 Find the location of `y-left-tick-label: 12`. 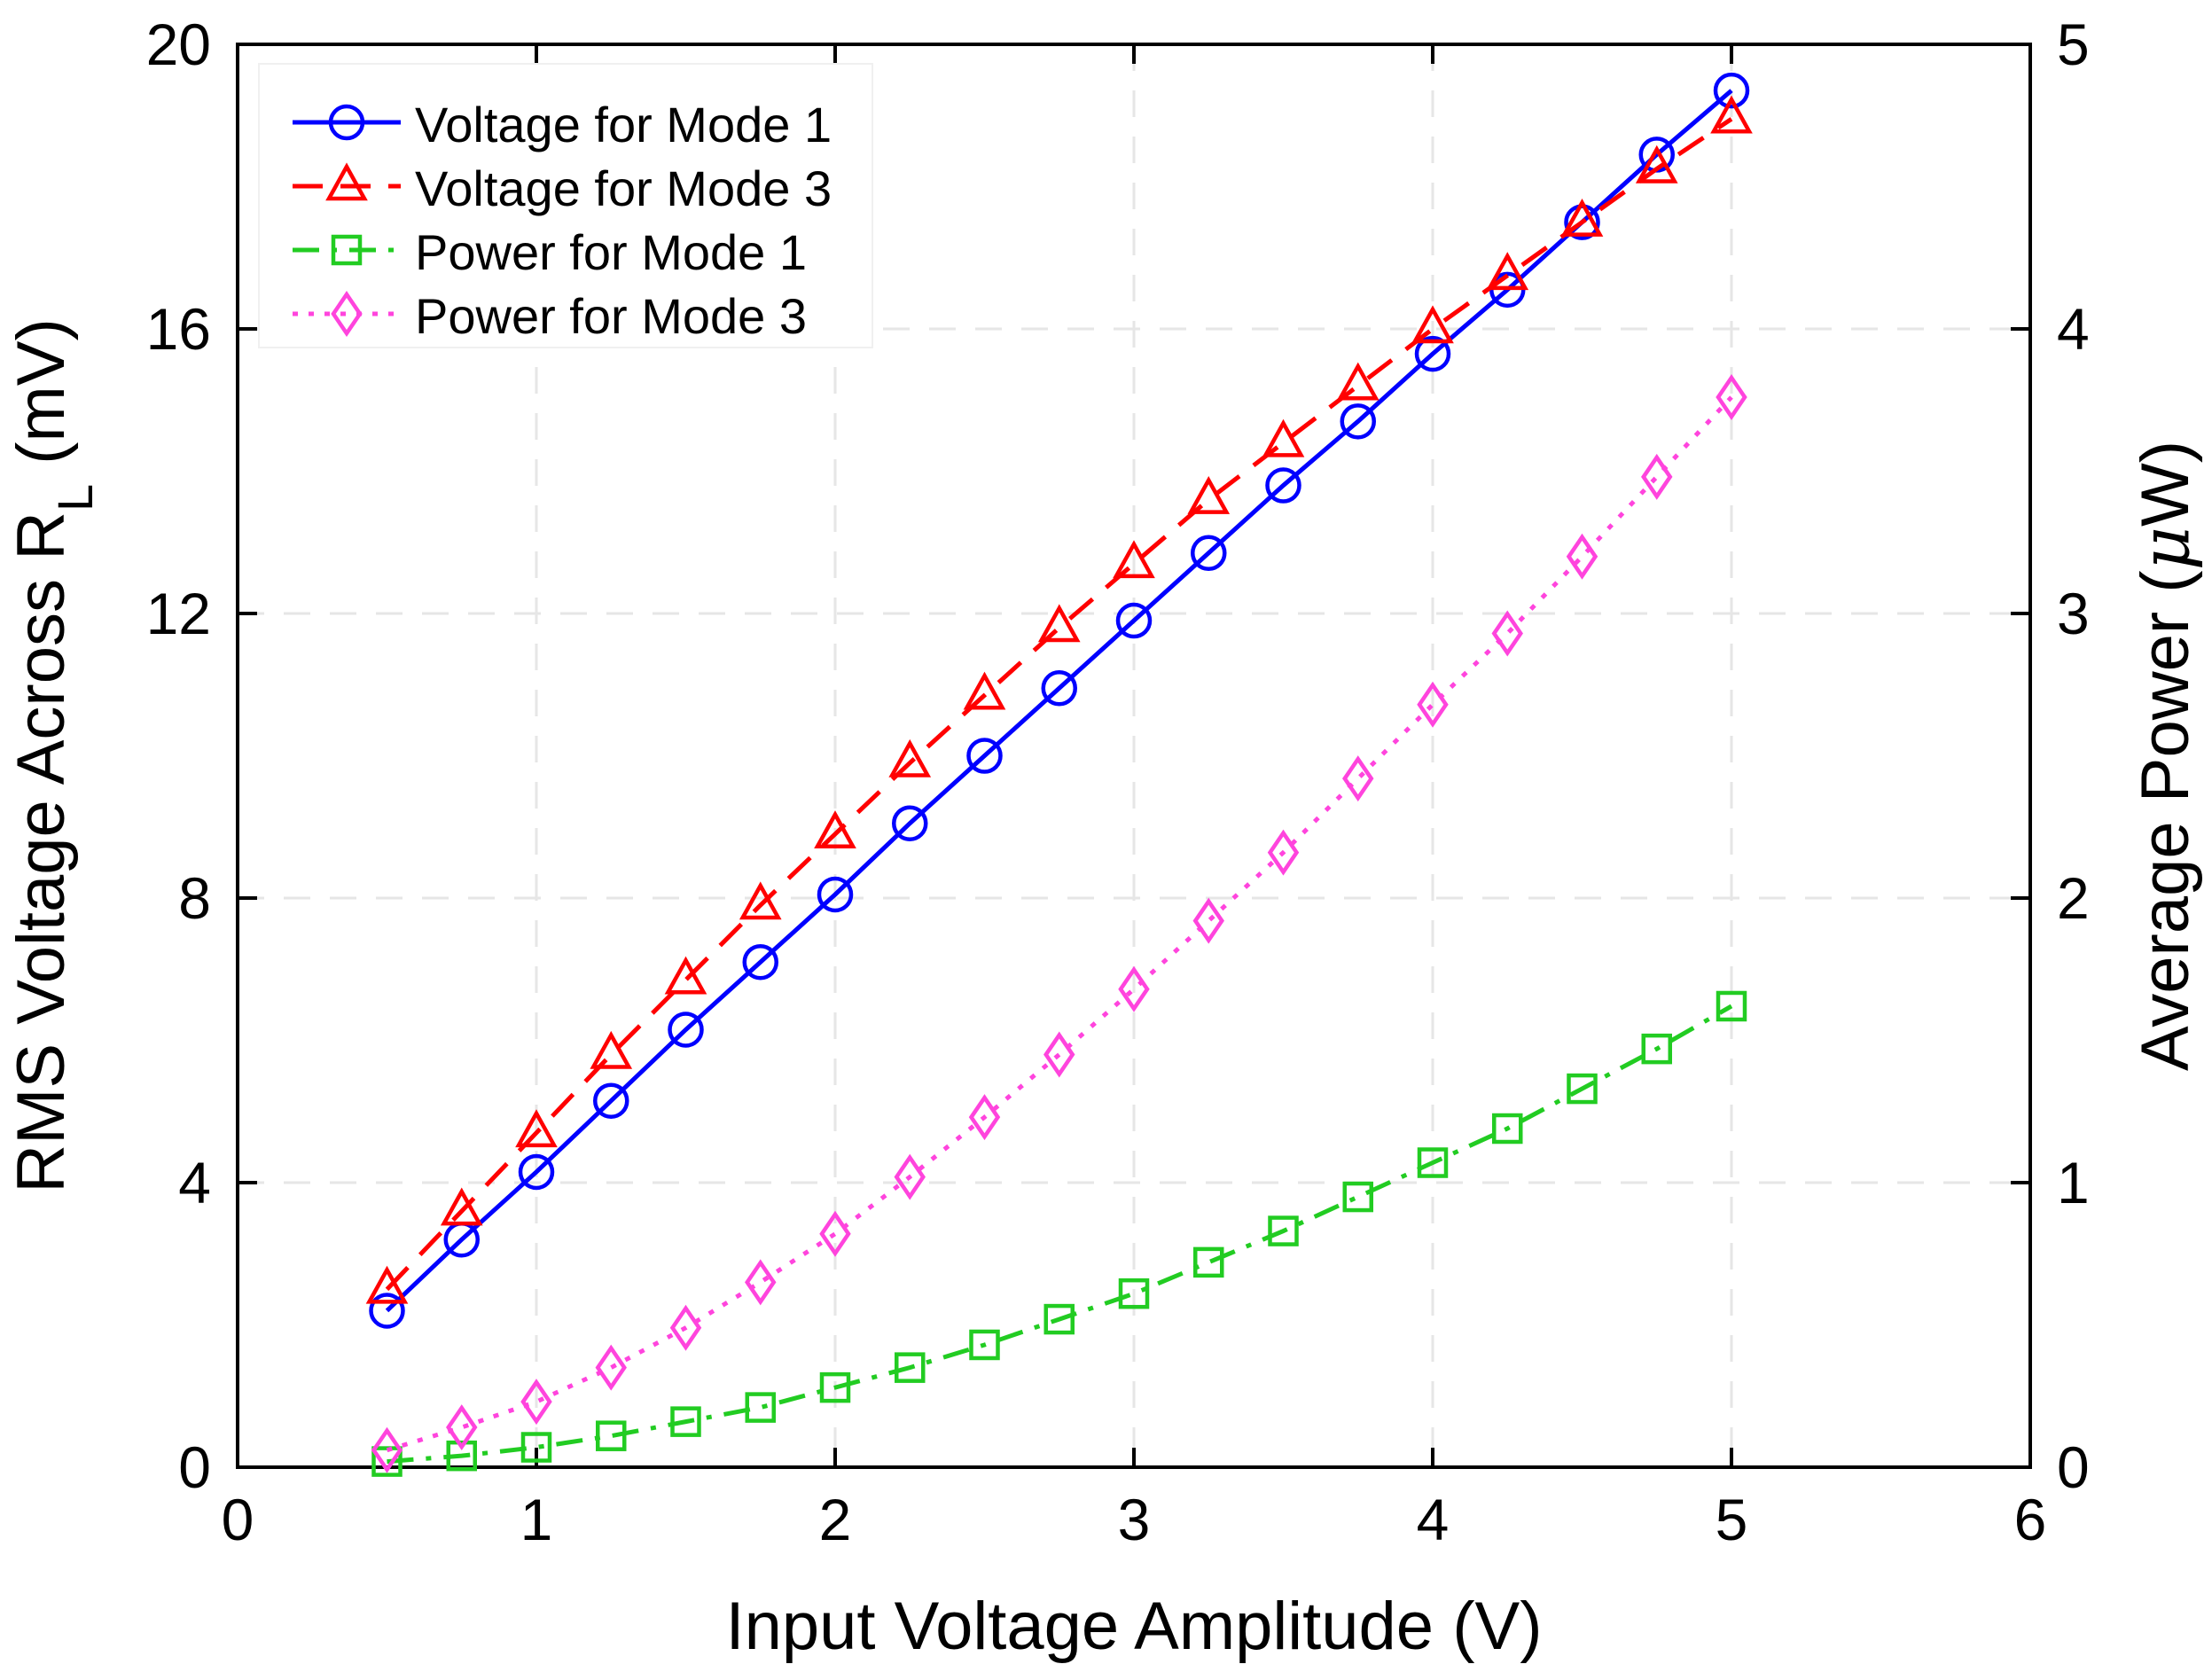

y-left-tick-label: 12 is located at coordinates (178, 613).